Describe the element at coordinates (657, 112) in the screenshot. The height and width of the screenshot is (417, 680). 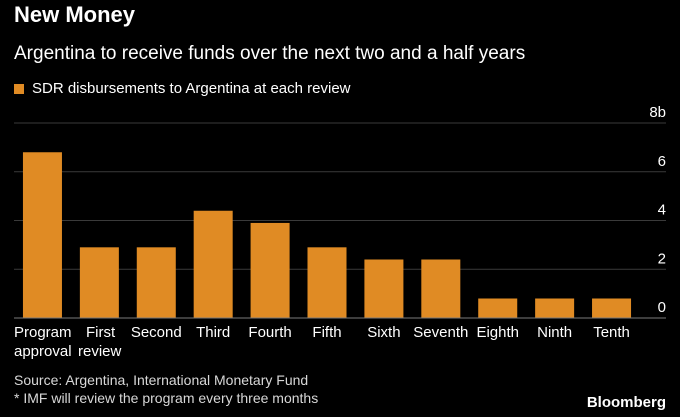
I see `y-tick-label: 8b` at that location.